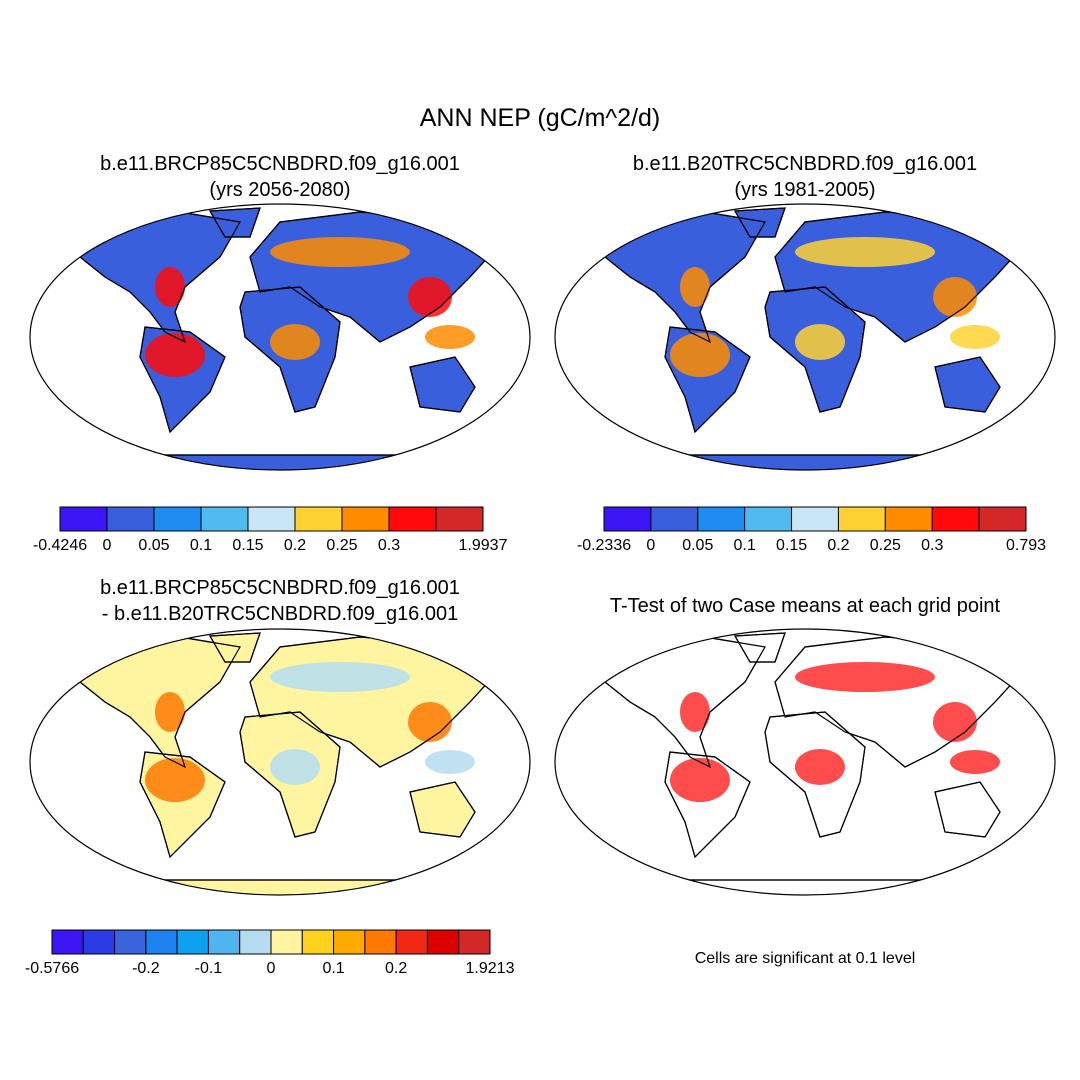 The width and height of the screenshot is (1080, 1080). What do you see at coordinates (540, 118) in the screenshot?
I see `figure-title: ANN NEP (gC/m^2/d)` at bounding box center [540, 118].